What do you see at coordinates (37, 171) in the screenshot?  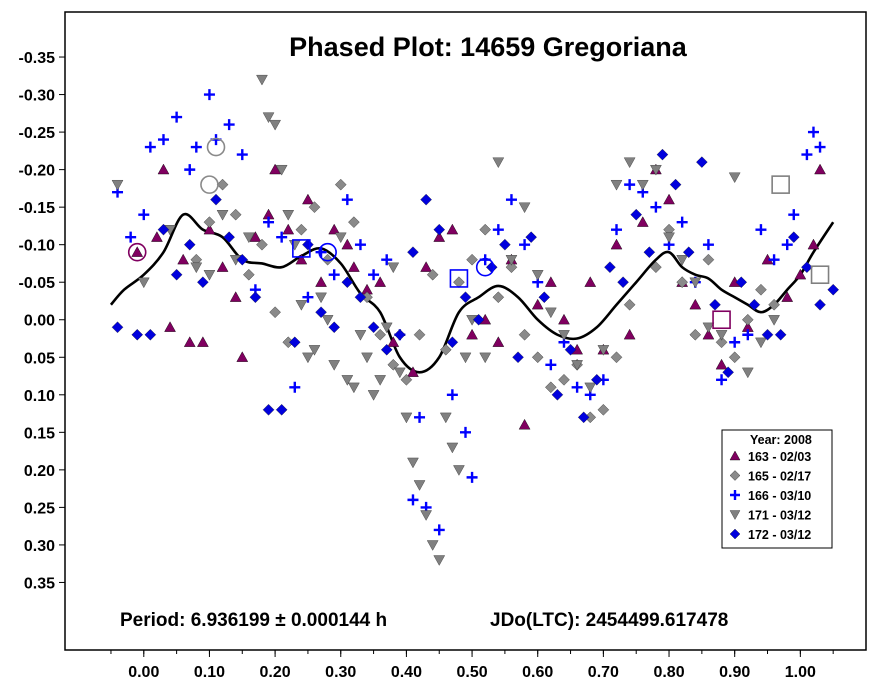 I see `y-tick-label: -0.20` at bounding box center [37, 171].